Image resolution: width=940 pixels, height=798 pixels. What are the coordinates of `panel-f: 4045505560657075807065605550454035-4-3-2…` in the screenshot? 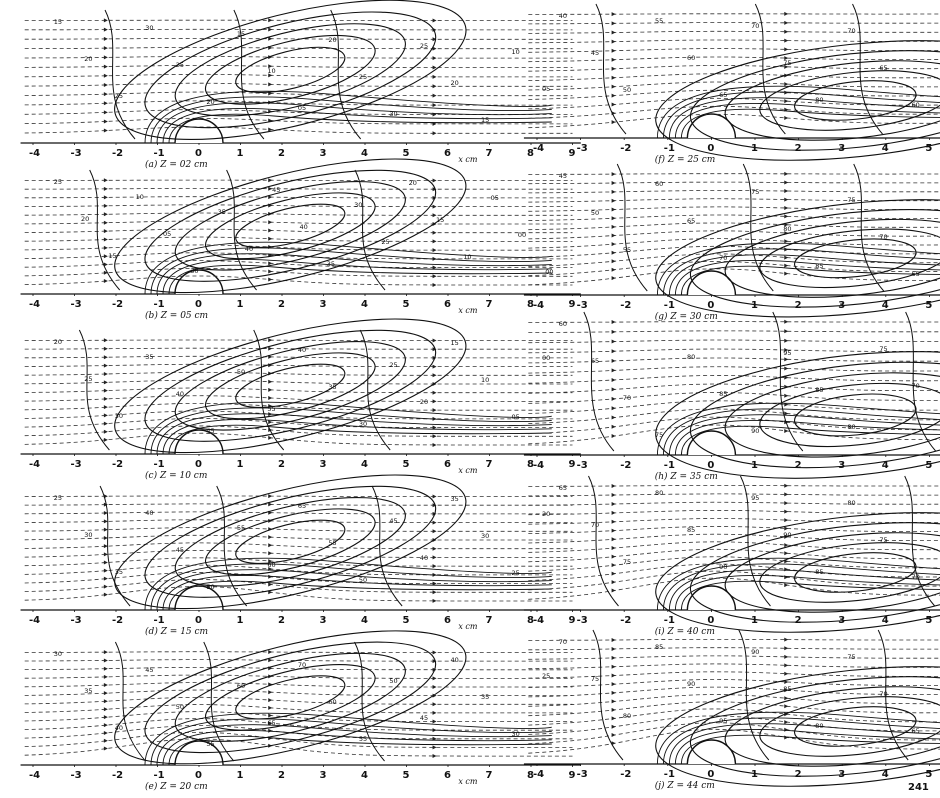 It's located at (731, 84).